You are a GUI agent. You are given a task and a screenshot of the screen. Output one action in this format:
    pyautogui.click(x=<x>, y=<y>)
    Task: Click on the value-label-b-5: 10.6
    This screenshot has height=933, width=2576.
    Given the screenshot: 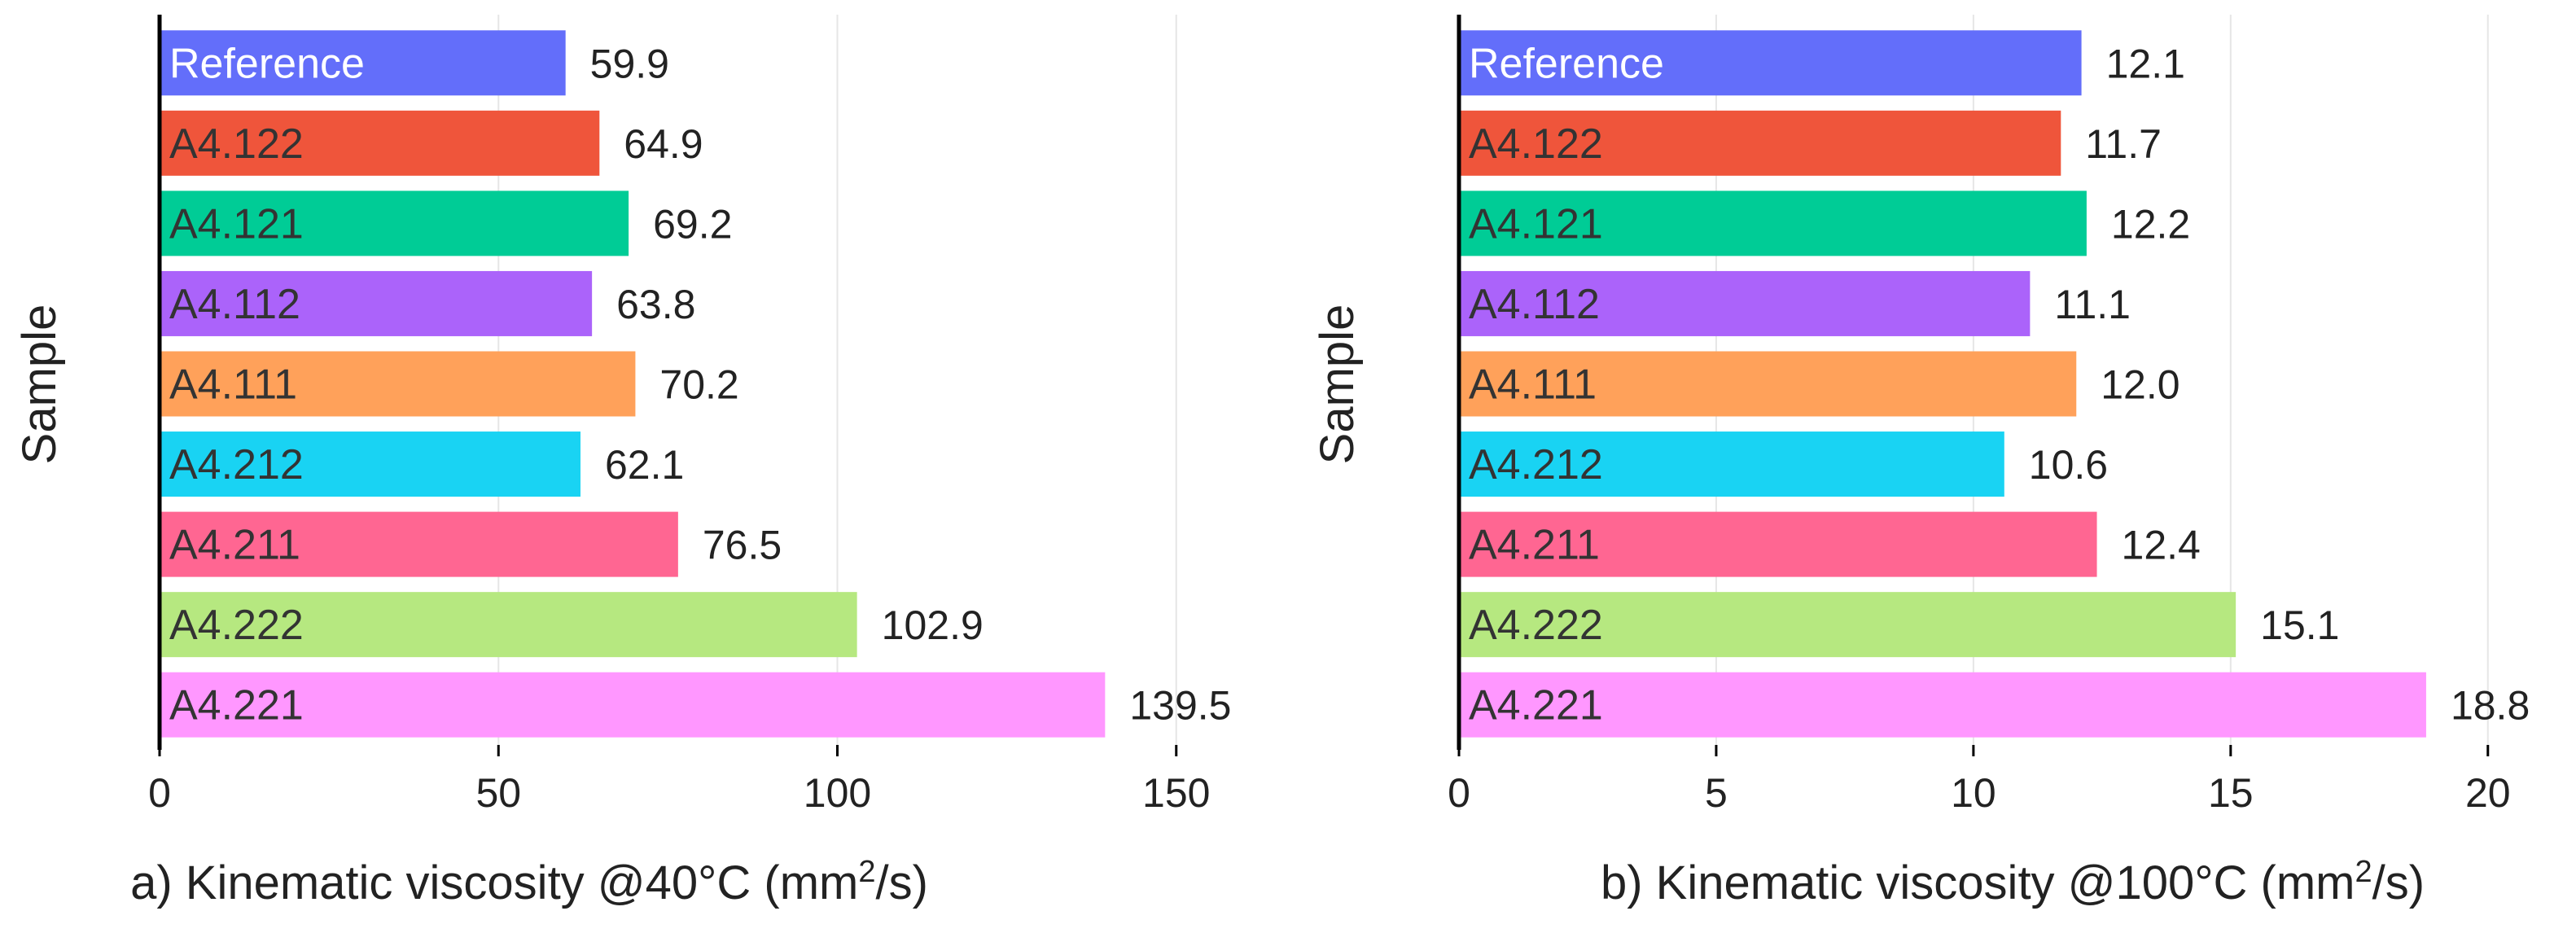 What is the action you would take?
    pyautogui.click(x=2068, y=465)
    